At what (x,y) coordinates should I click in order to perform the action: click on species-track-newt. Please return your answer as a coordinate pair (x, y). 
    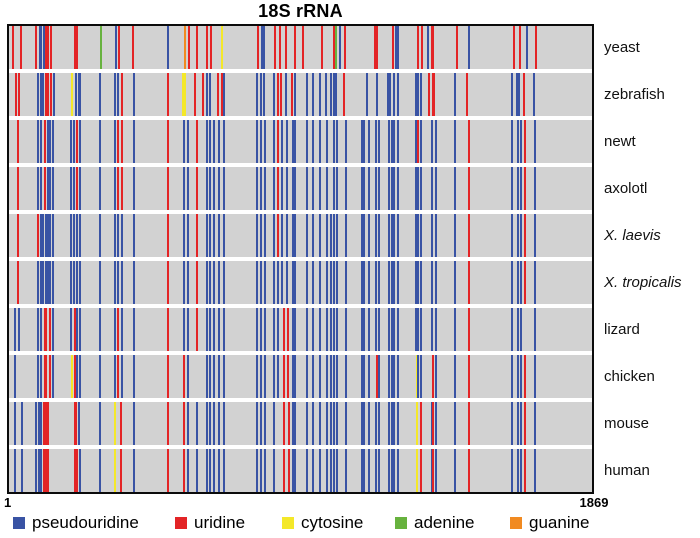
    Looking at the image, I should click on (300, 141).